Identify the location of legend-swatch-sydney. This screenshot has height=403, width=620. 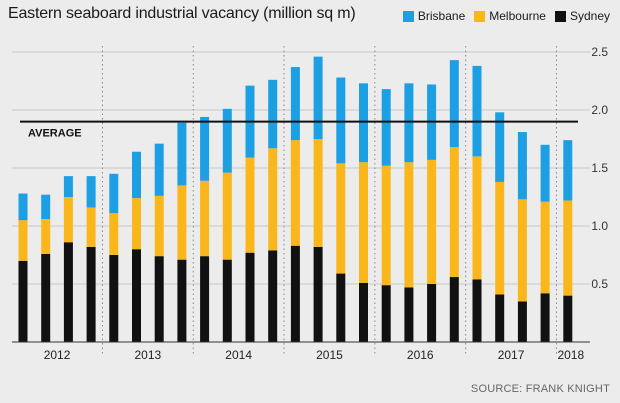
(560, 16).